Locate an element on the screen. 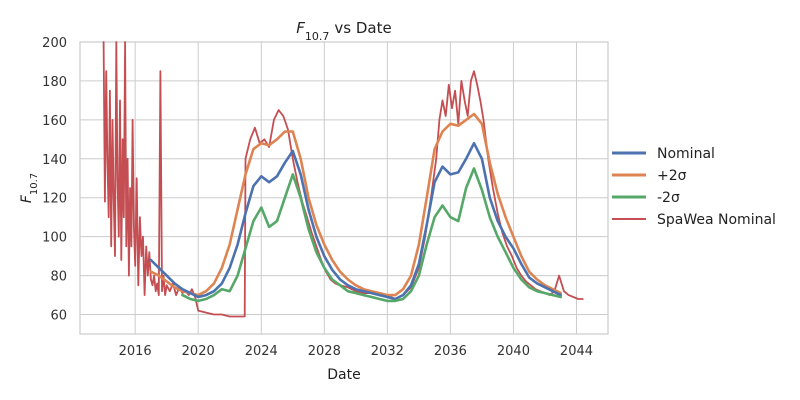 This screenshot has width=800, height=400. x-tick-label: 2036 is located at coordinates (450, 351).